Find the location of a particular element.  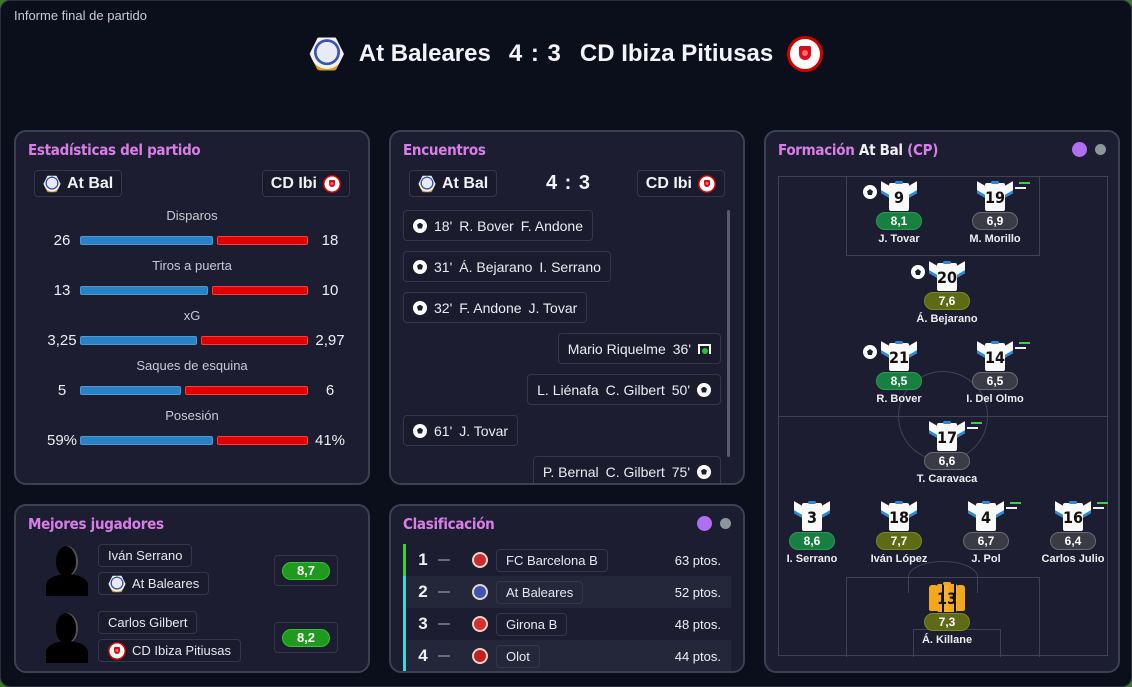

event-minute: 32' is located at coordinates (443, 307).